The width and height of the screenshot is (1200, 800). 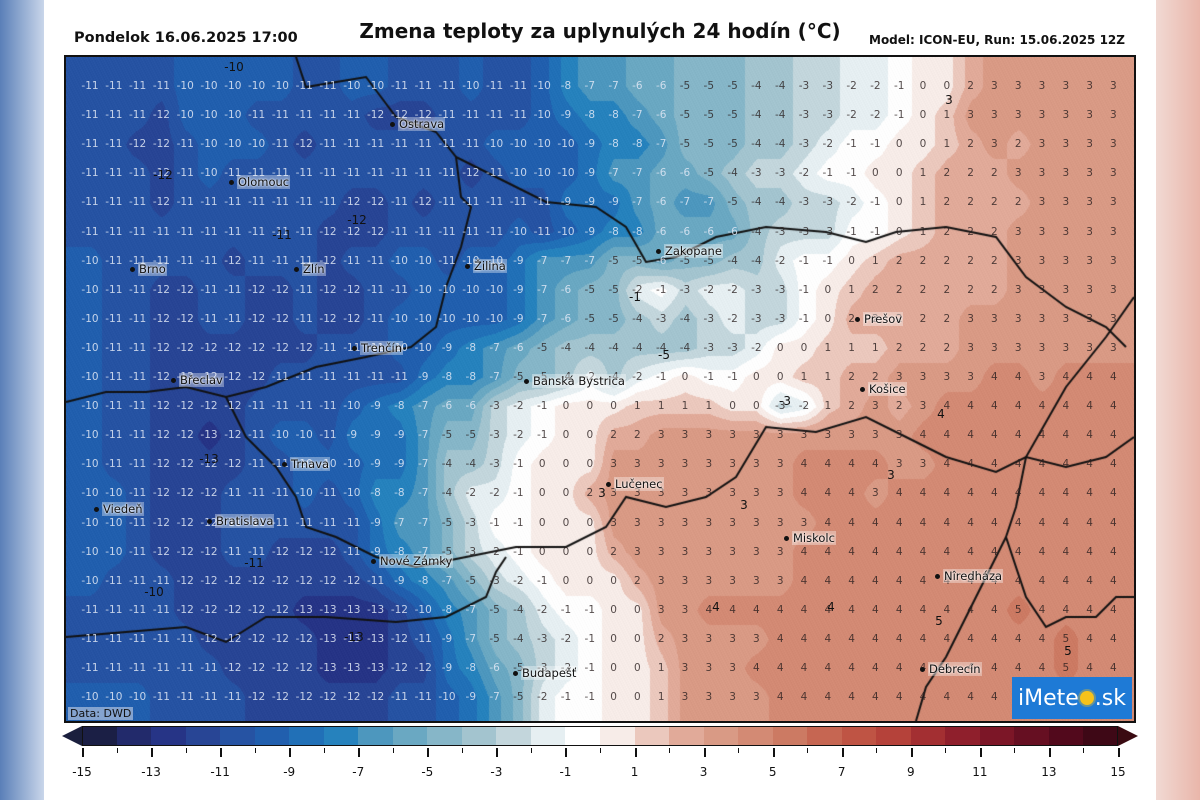 I want to click on contour-label: -12, so click(x=357, y=220).